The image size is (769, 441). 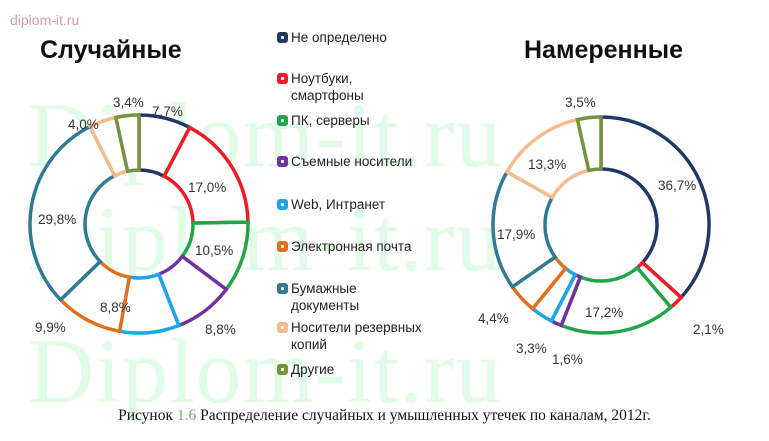 What do you see at coordinates (50, 327) in the screenshot?
I see `slice-percent-label: 9,9%` at bounding box center [50, 327].